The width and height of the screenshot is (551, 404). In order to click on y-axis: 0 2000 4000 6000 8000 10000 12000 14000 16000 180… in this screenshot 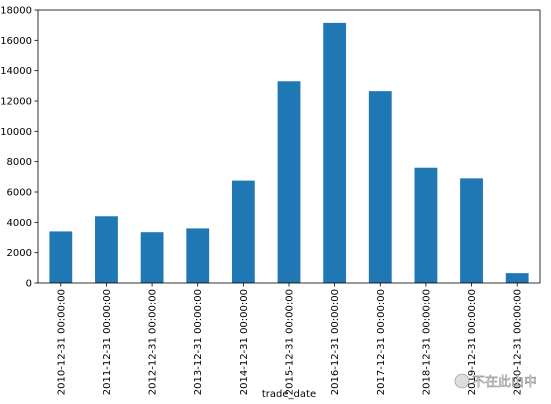, I will do `click(19, 148)`.